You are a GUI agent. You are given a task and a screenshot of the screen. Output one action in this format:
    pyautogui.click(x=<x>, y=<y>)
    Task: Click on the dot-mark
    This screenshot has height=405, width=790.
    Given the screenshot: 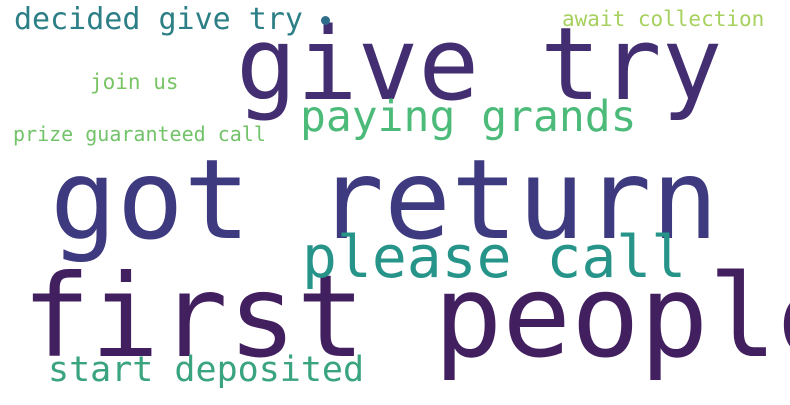 What is the action you would take?
    pyautogui.click(x=325, y=20)
    